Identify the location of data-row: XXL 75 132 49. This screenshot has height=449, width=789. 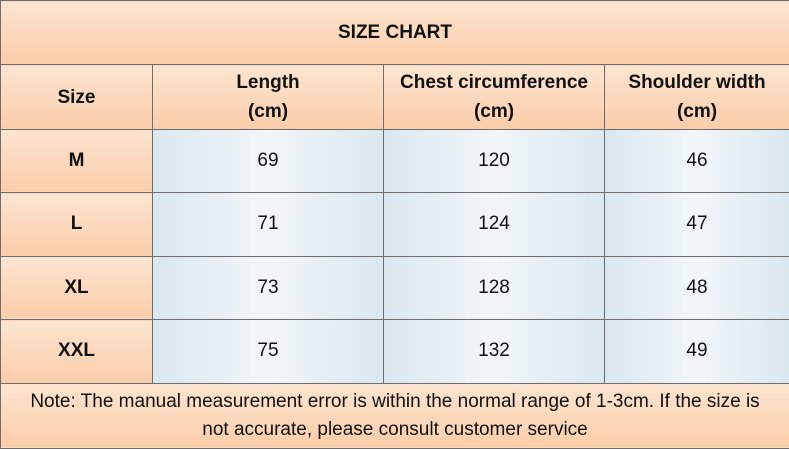
(394, 351).